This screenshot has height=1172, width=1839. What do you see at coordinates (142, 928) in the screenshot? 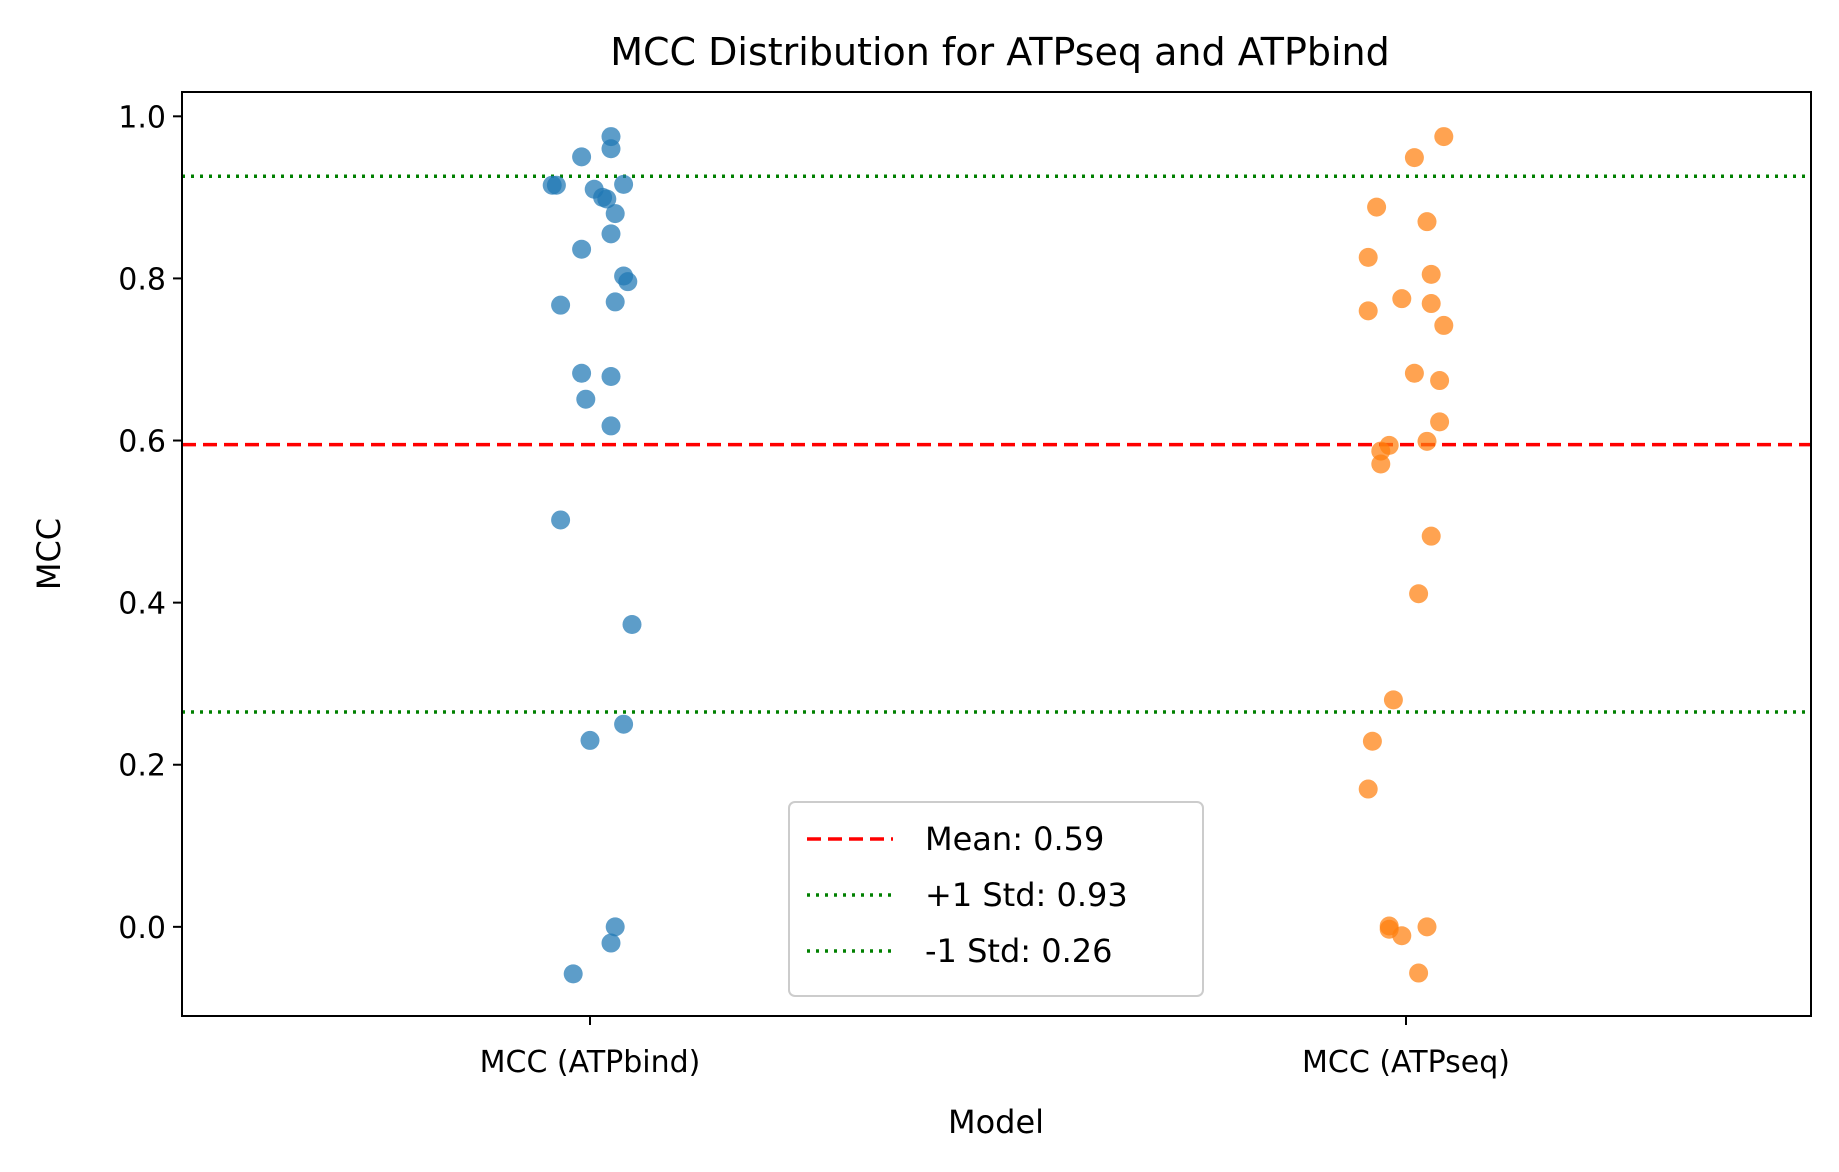
I see `y-tick-label: 0.0` at bounding box center [142, 928].